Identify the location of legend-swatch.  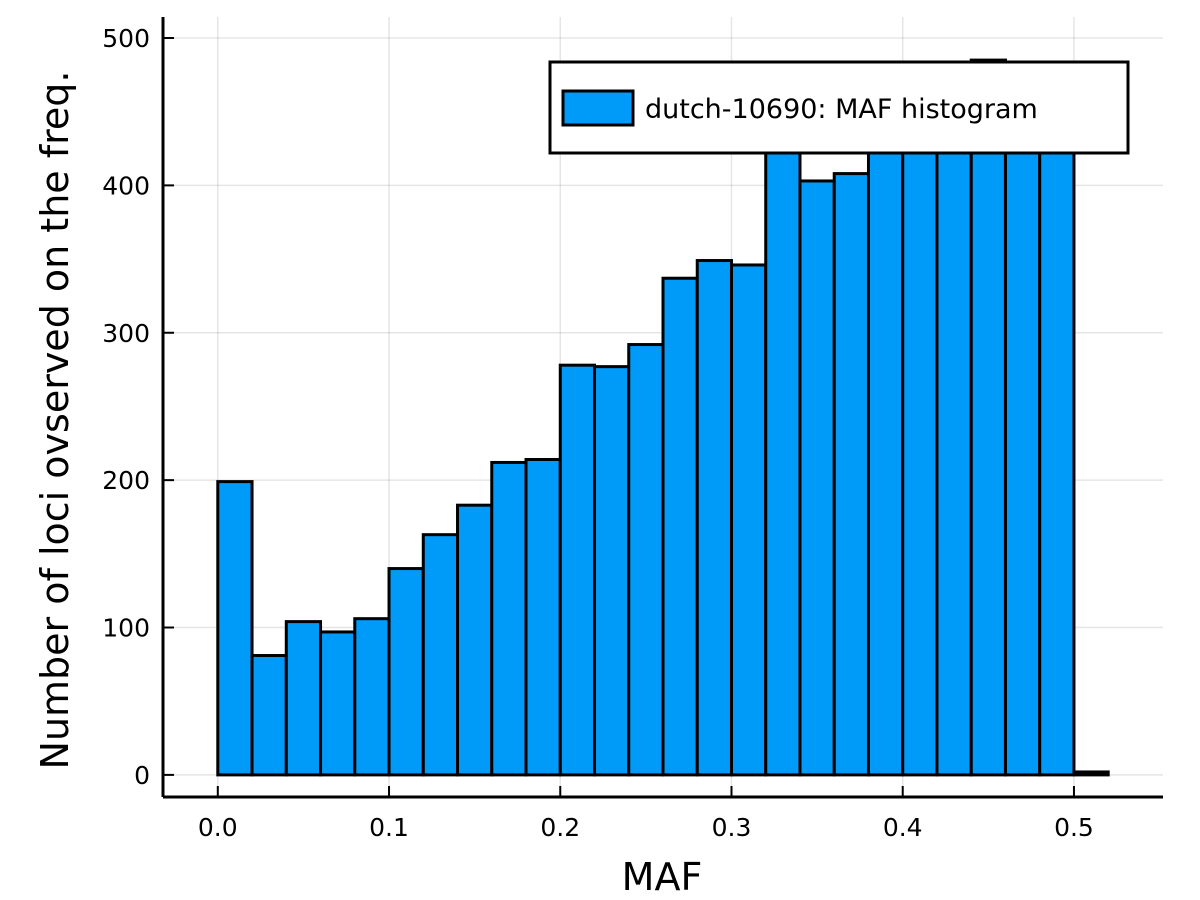
(598, 108).